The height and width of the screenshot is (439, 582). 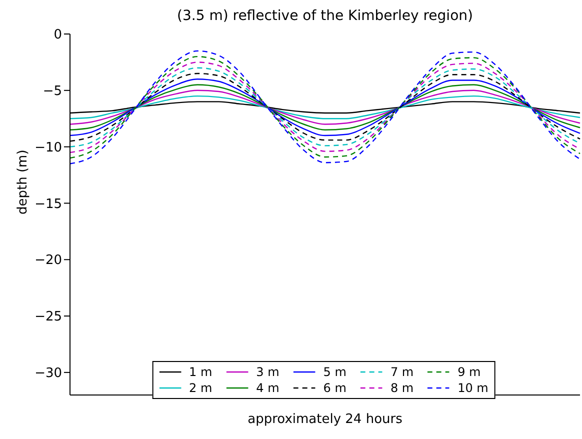 What do you see at coordinates (48, 204) in the screenshot?
I see `y-tick-label: −15` at bounding box center [48, 204].